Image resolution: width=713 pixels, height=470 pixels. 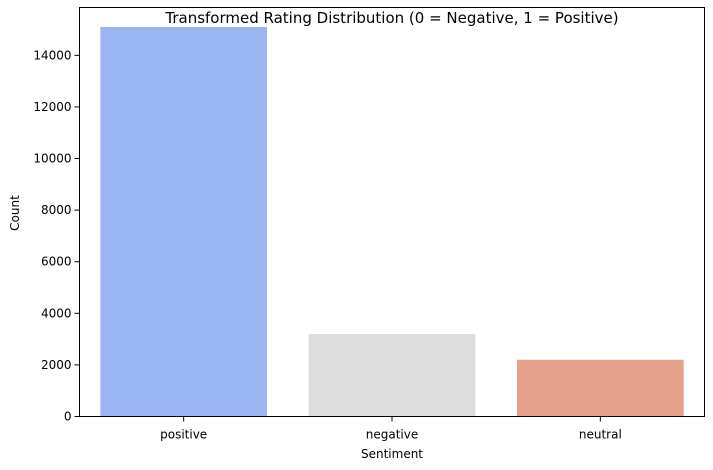 I want to click on y-tick-label: 10000, so click(x=52, y=159).